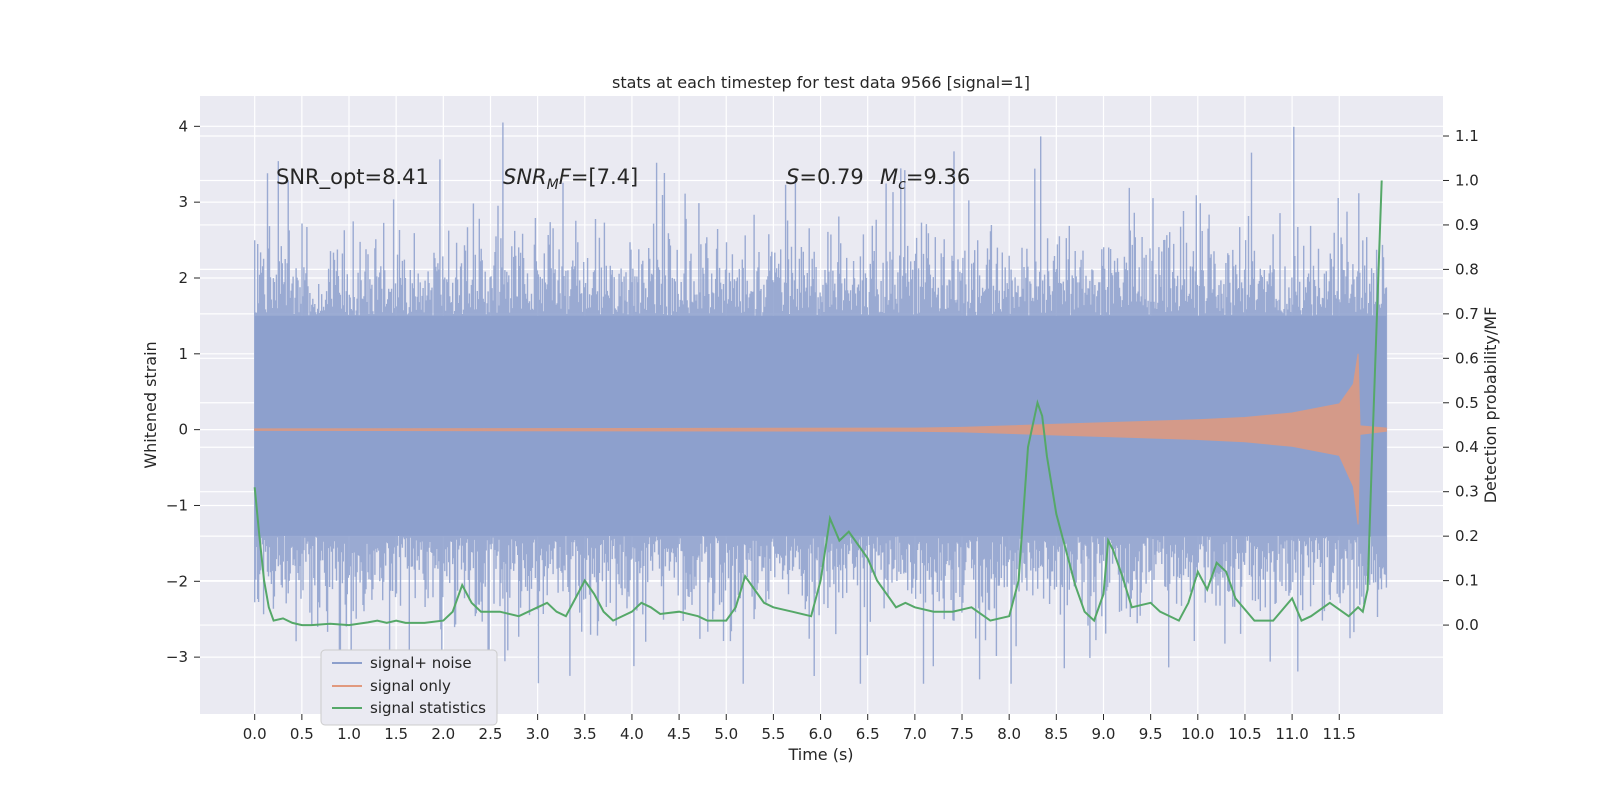 The width and height of the screenshot is (1600, 800). What do you see at coordinates (183, 430) in the screenshot?
I see `y-left-tick-label: 0` at bounding box center [183, 430].